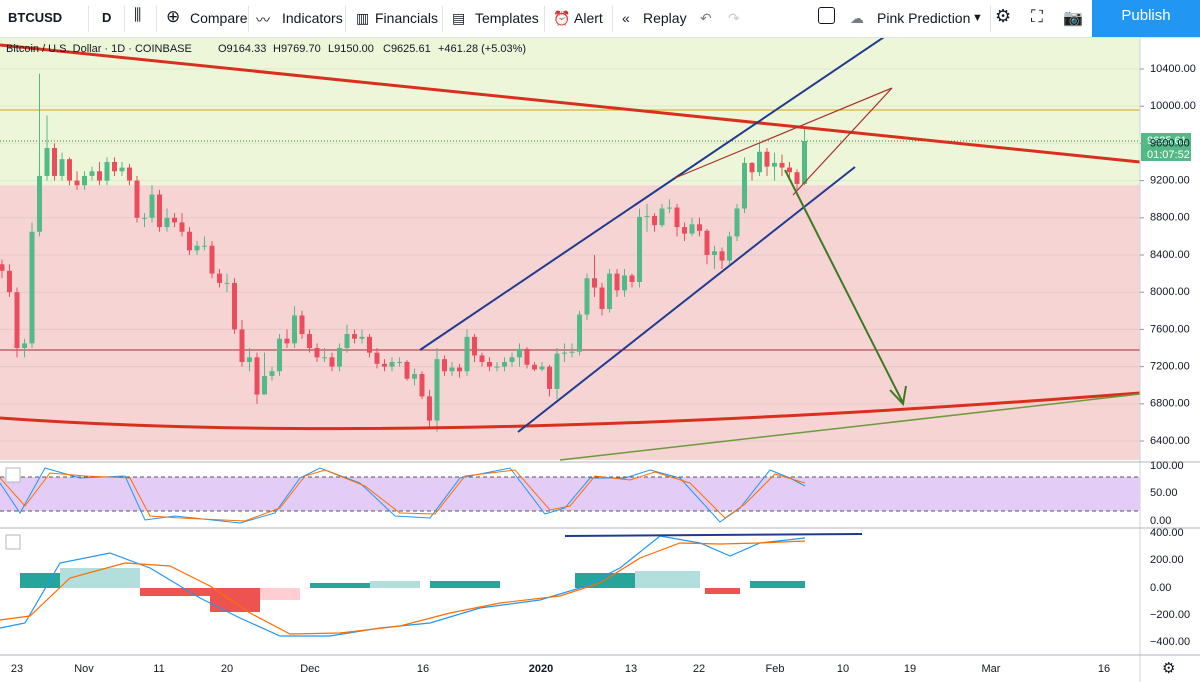 Image resolution: width=1200 pixels, height=682 pixels. What do you see at coordinates (219, 18) in the screenshot?
I see `compare-button: Compare` at bounding box center [219, 18].